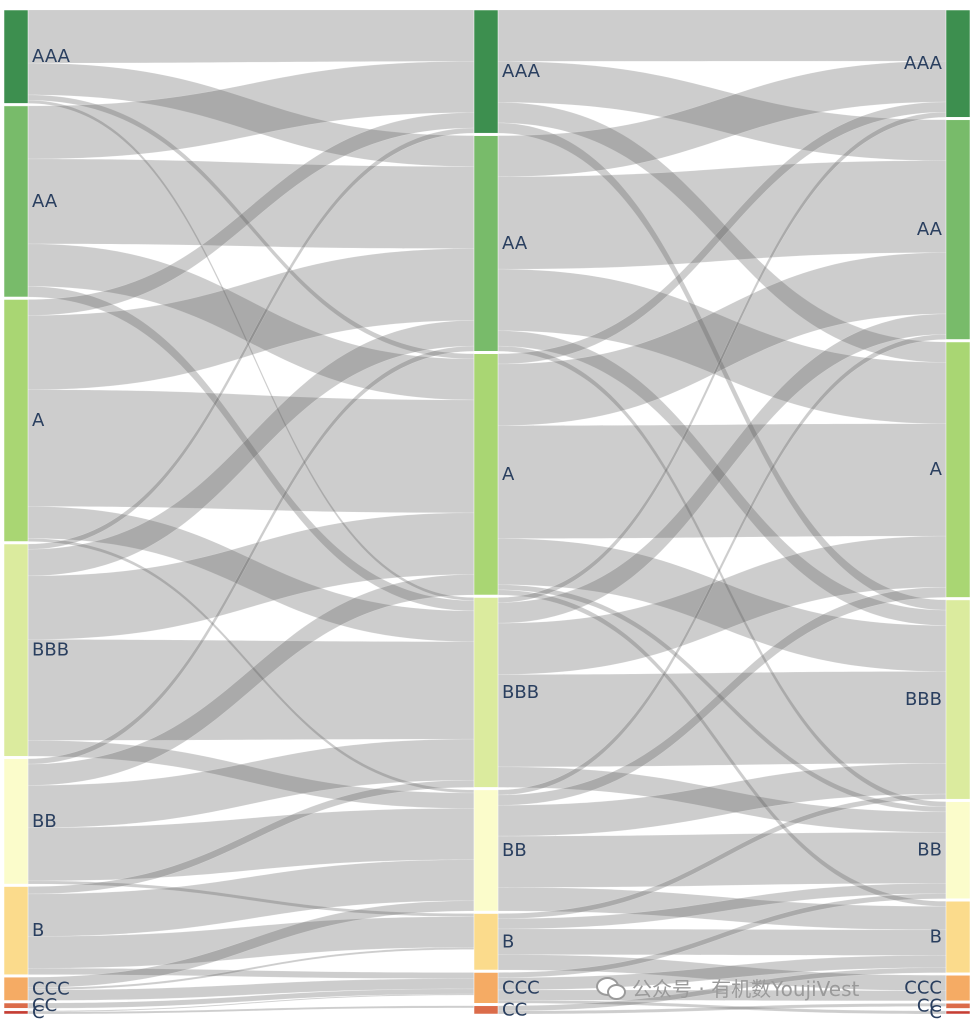  What do you see at coordinates (486, 692) in the screenshot?
I see `node-stage2-bbb` at bounding box center [486, 692].